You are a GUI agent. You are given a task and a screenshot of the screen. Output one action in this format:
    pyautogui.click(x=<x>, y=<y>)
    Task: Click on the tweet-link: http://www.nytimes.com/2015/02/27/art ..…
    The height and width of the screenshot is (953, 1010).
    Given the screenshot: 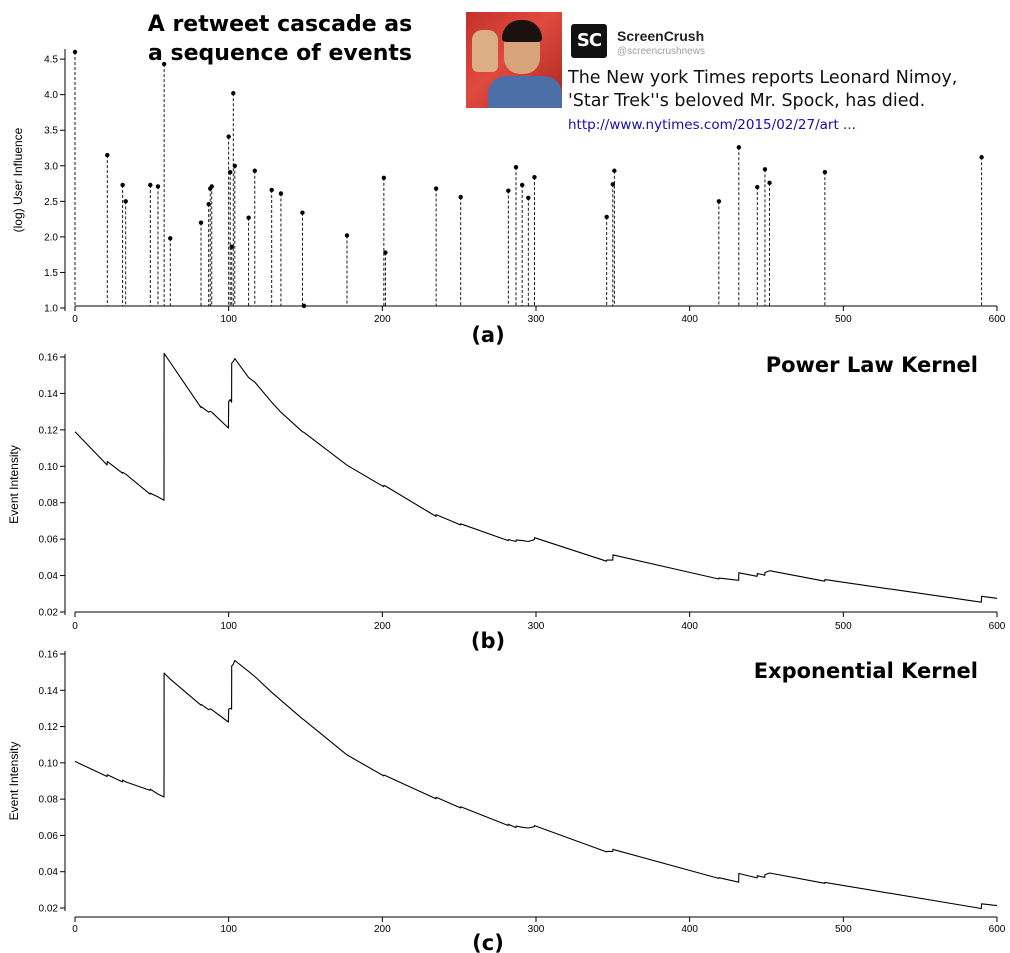 What is the action you would take?
    pyautogui.click(x=712, y=125)
    